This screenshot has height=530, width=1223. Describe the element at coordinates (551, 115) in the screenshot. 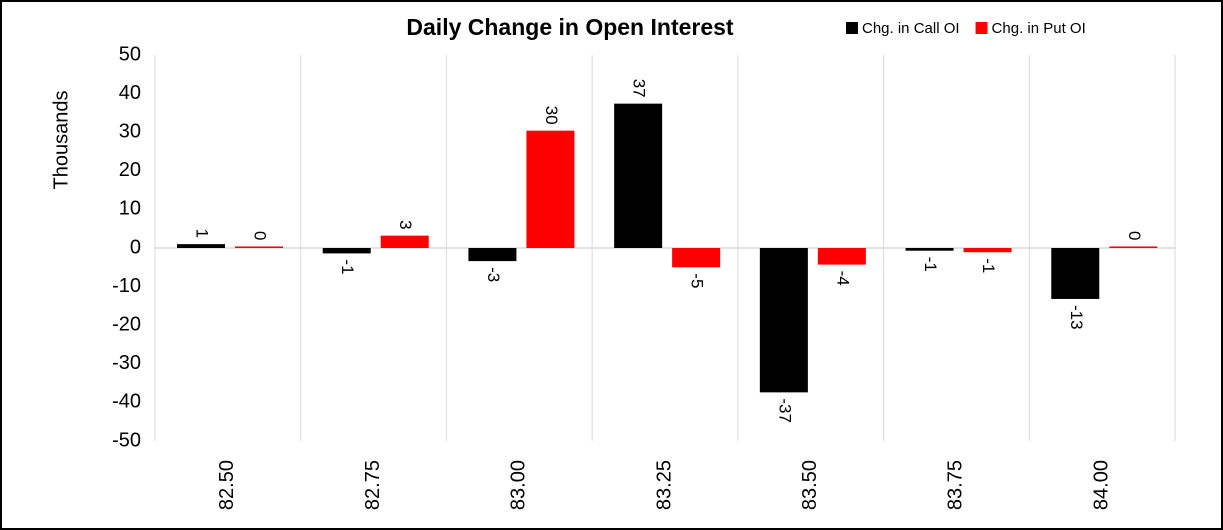

I see `data-label: 30` at that location.